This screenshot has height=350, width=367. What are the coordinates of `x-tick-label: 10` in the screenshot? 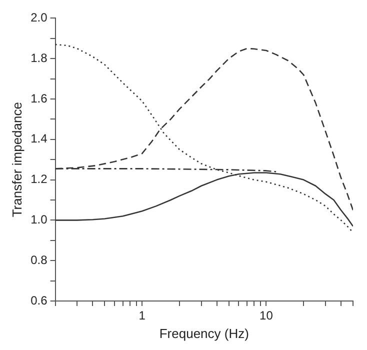 It's located at (267, 315).